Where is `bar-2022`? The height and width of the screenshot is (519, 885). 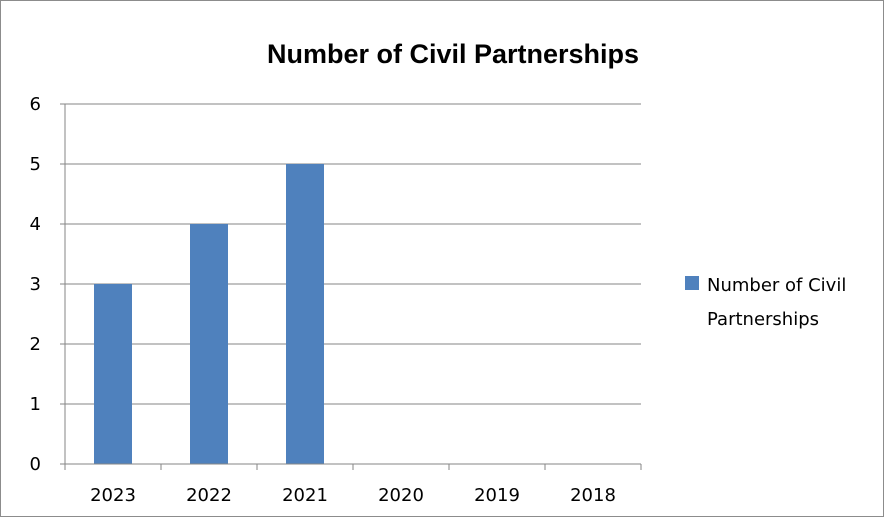
bar-2022 is located at coordinates (209, 344).